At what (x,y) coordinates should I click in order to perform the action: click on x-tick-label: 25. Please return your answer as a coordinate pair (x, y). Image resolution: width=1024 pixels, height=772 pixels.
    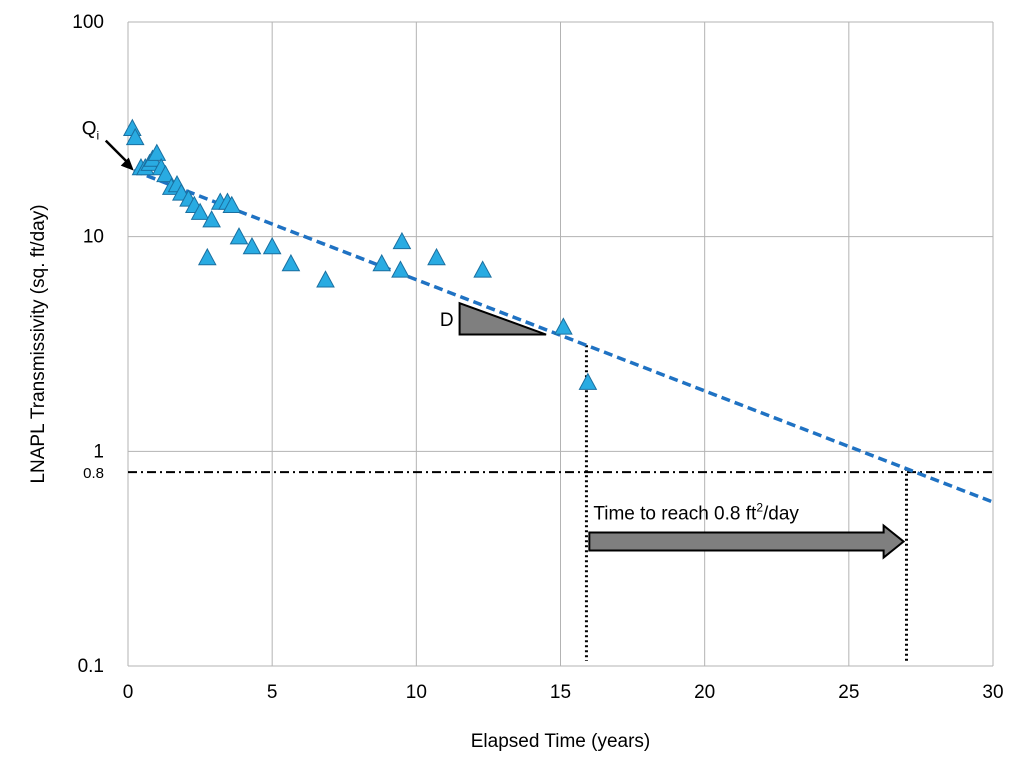
    Looking at the image, I should click on (848, 692).